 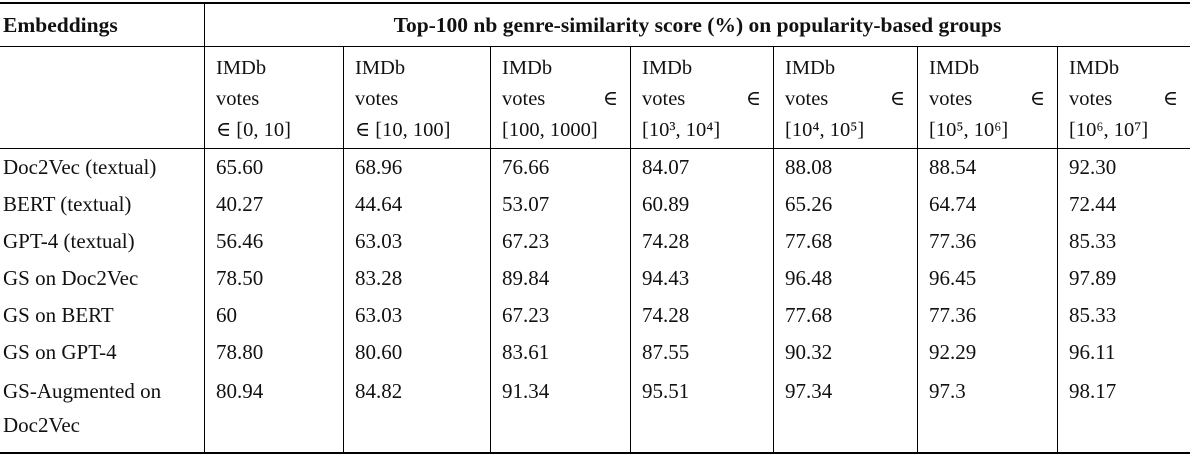 What do you see at coordinates (58, 315) in the screenshot?
I see `row-label: GS on BERT` at bounding box center [58, 315].